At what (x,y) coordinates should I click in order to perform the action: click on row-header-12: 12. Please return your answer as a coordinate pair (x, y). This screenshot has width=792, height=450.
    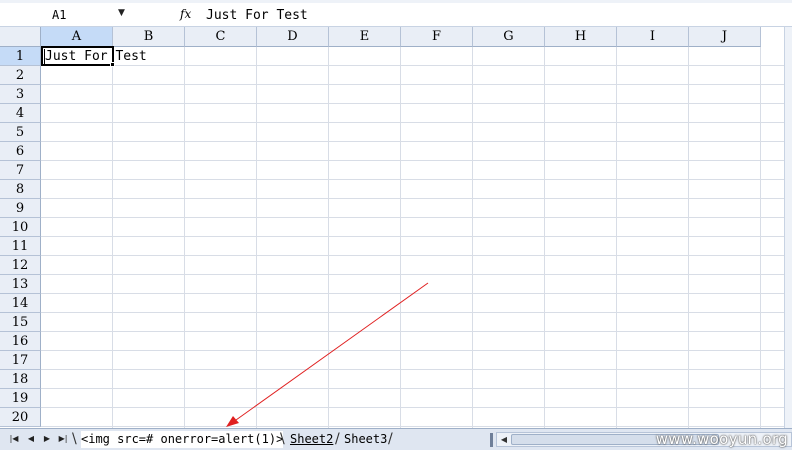
    Looking at the image, I should click on (20, 265).